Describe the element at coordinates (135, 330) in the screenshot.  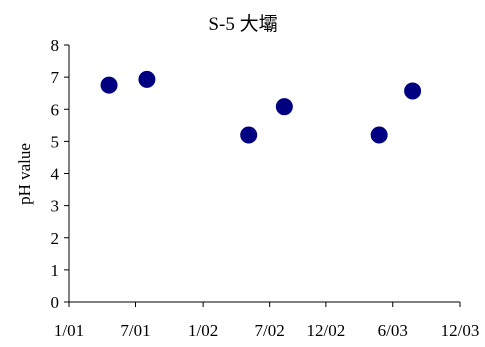
I see `x-tick-label: 7/01` at that location.